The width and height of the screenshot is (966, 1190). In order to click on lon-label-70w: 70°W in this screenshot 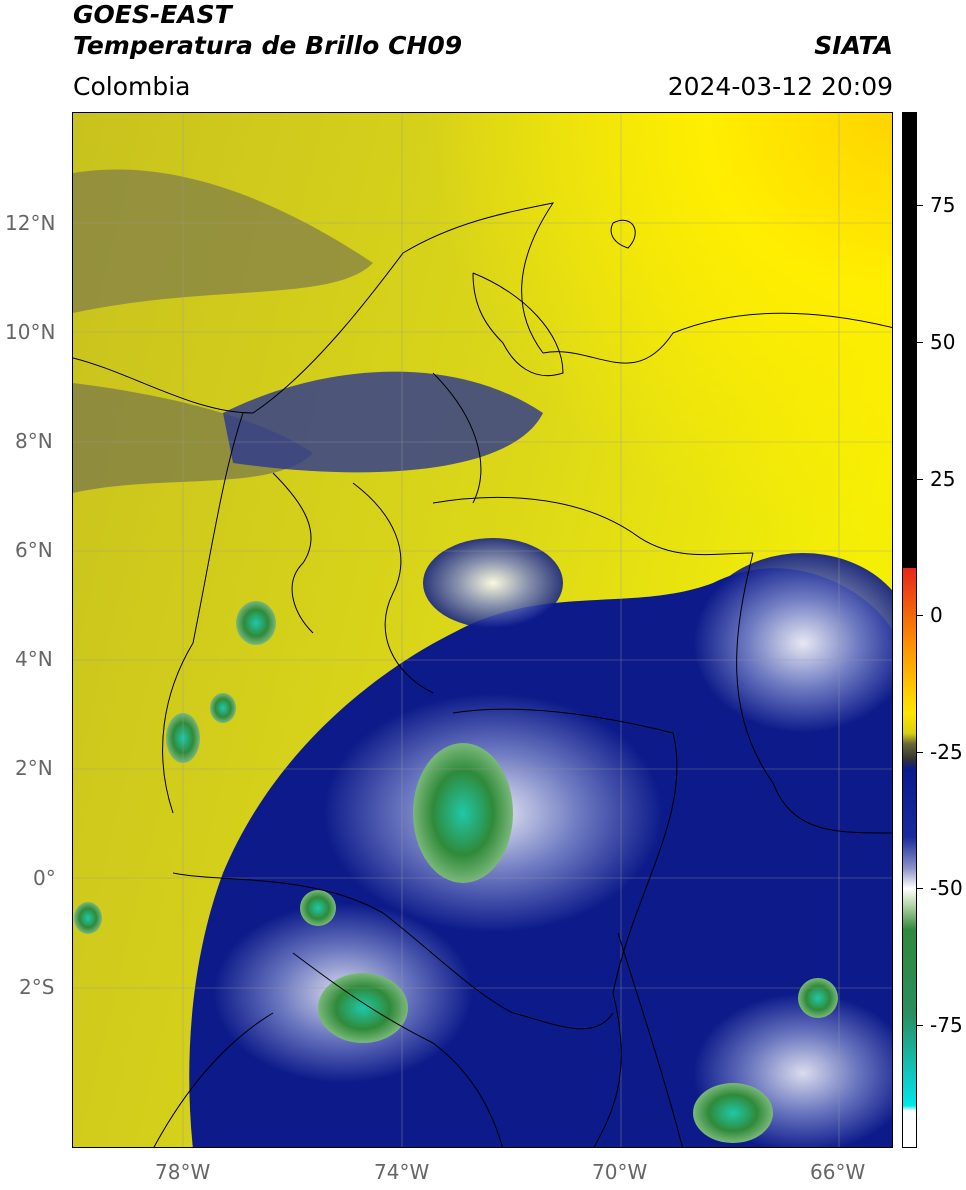, I will do `click(620, 1172)`.